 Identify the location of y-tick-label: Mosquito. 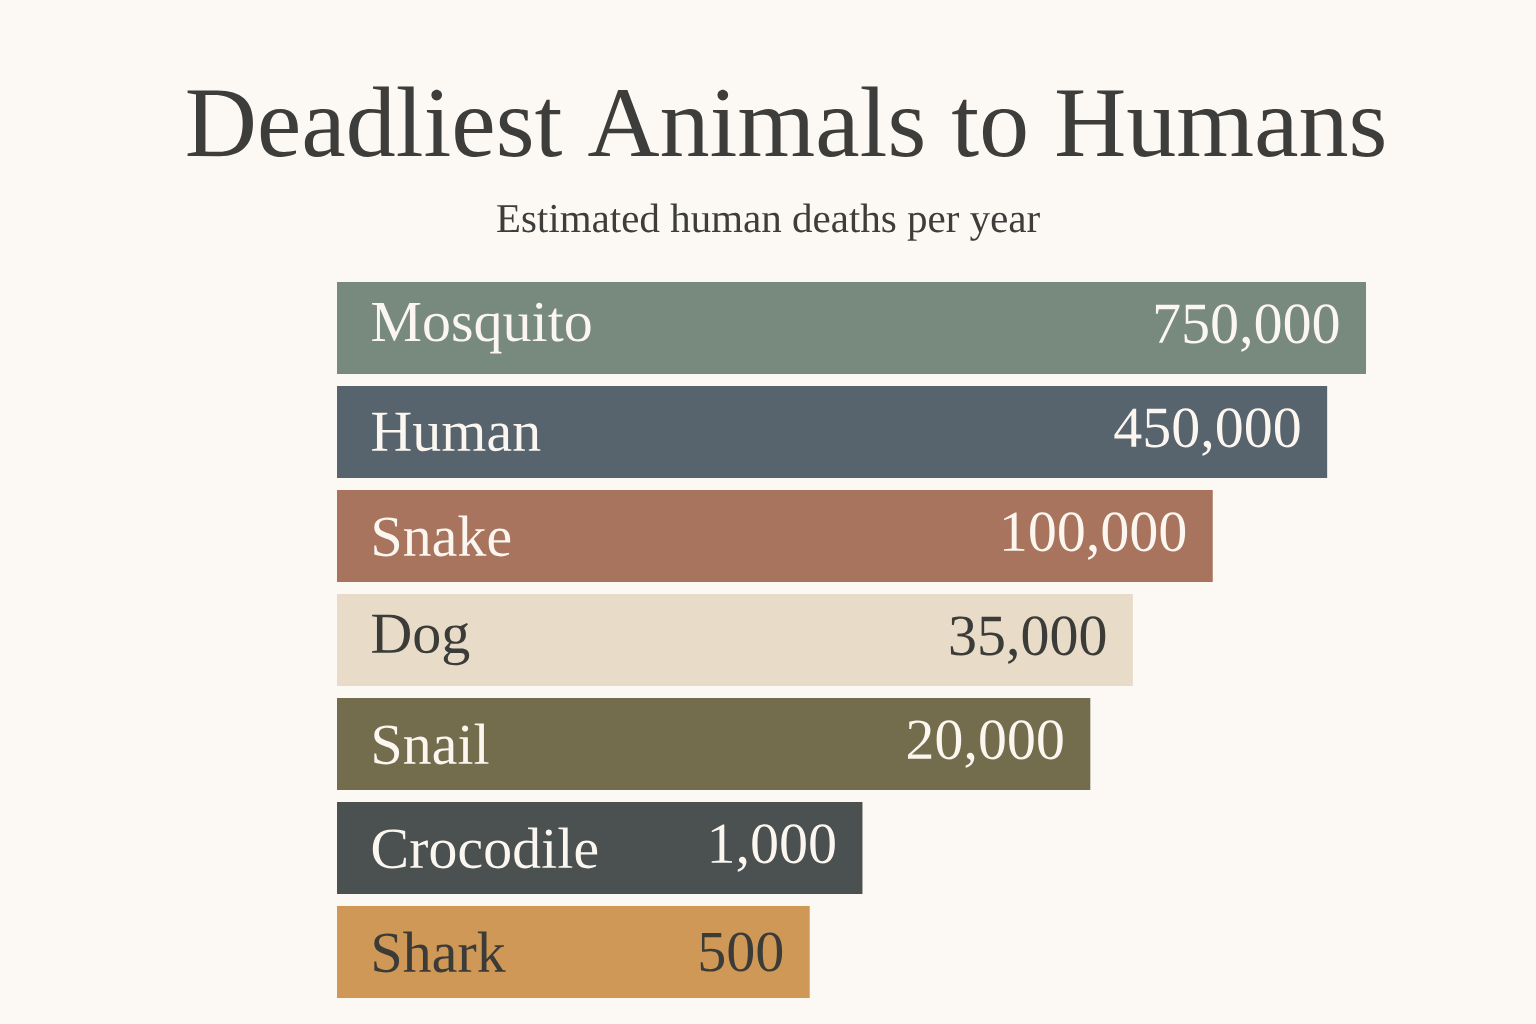
(481, 328).